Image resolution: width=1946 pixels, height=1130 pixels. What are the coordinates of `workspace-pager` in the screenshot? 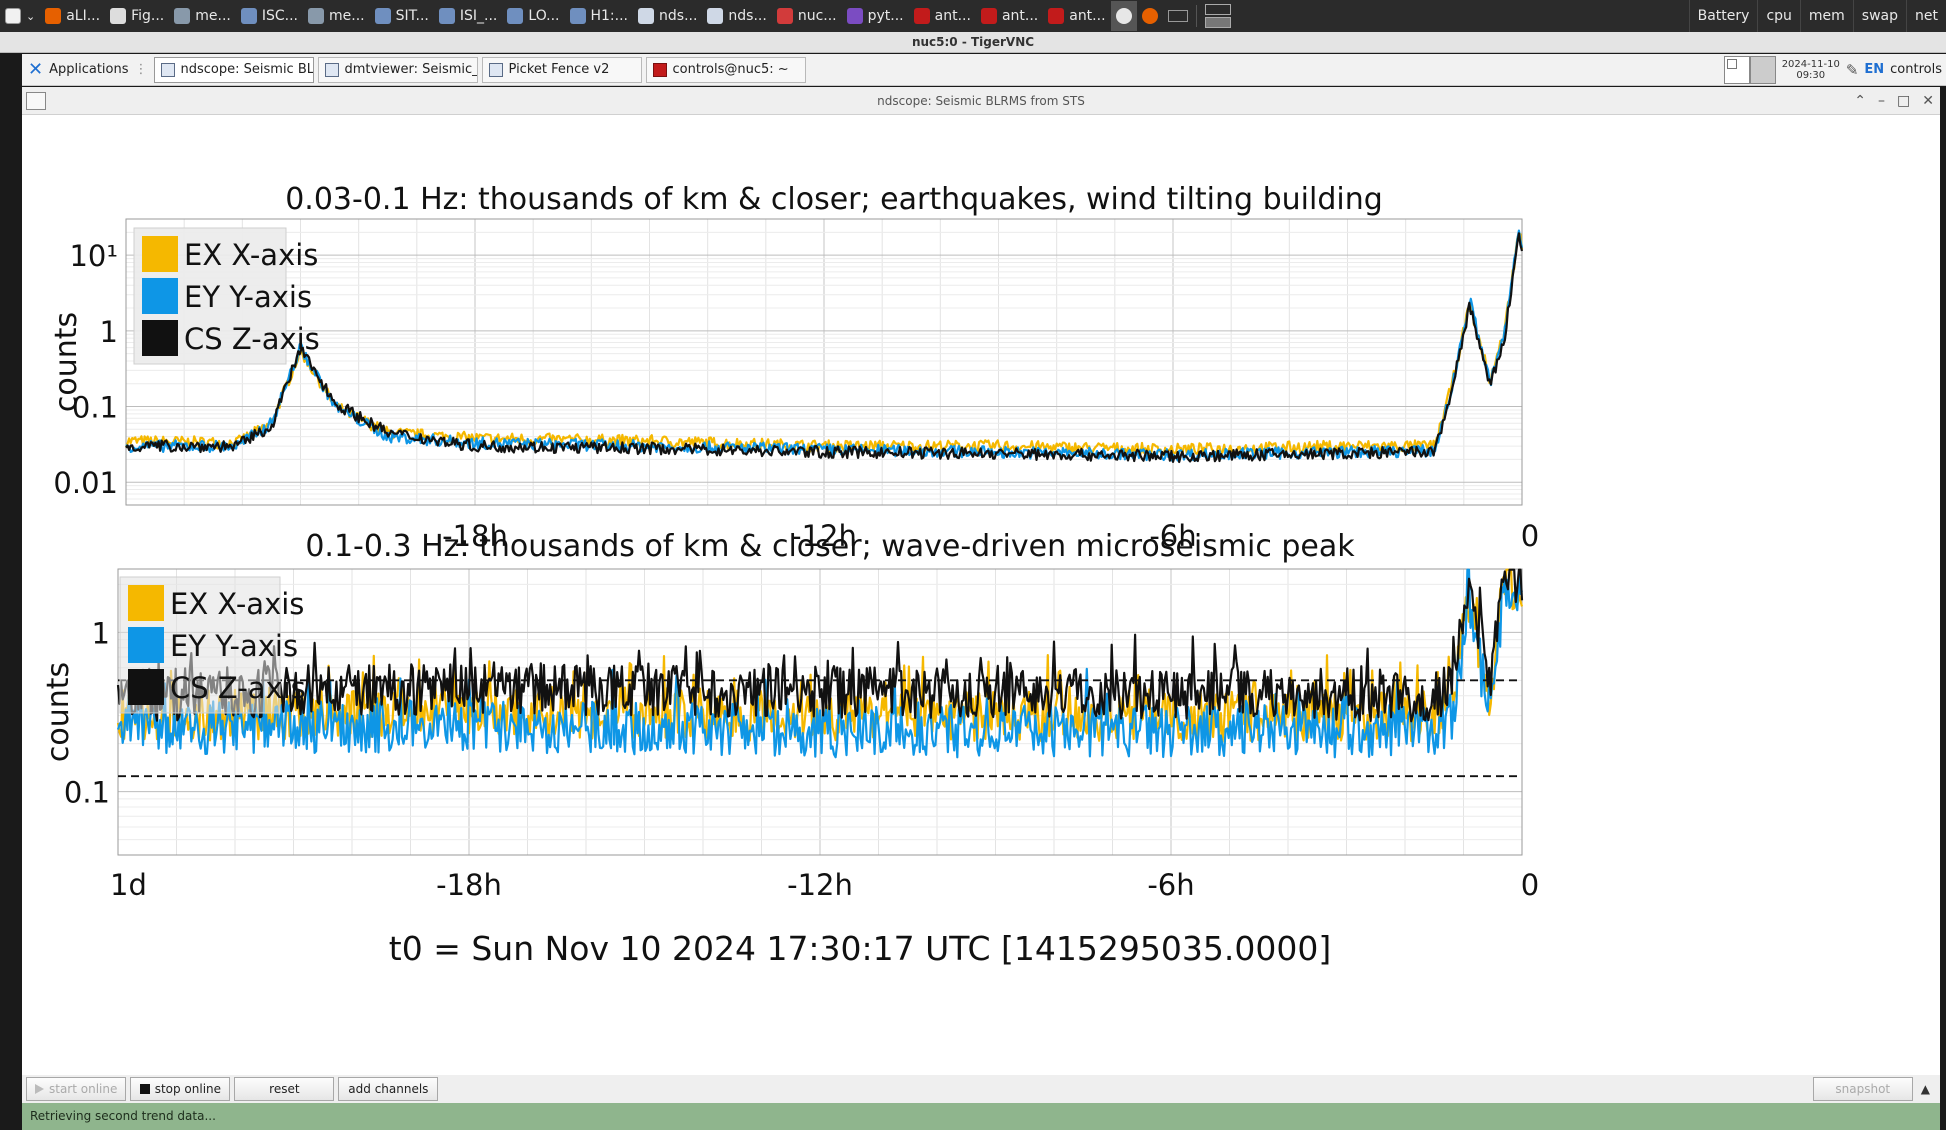 It's located at (1749, 69).